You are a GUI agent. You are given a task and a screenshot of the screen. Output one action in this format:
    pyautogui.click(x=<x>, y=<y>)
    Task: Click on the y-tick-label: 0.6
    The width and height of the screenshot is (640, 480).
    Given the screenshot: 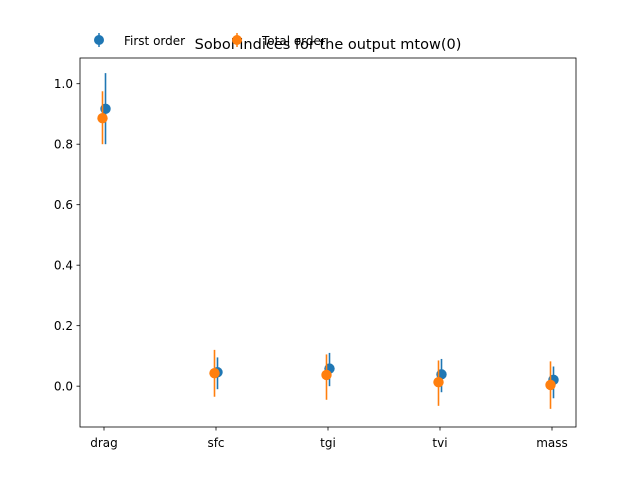 What is the action you would take?
    pyautogui.click(x=63, y=205)
    